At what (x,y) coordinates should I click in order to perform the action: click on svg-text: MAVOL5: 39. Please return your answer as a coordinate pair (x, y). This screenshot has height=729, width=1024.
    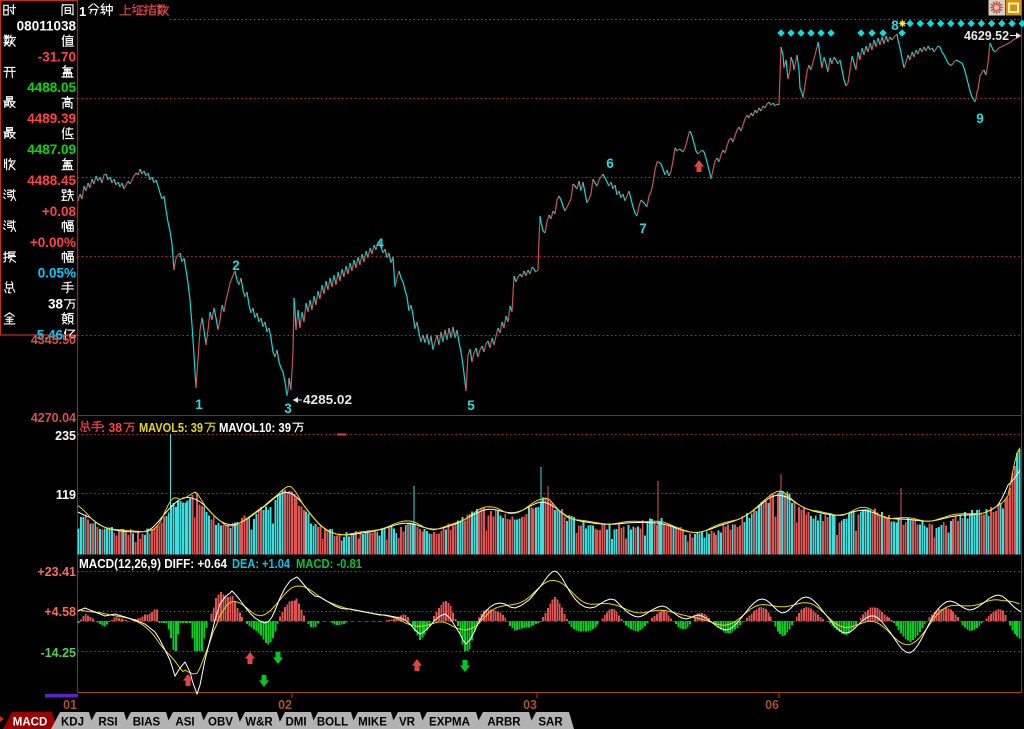
    Looking at the image, I should click on (171, 428).